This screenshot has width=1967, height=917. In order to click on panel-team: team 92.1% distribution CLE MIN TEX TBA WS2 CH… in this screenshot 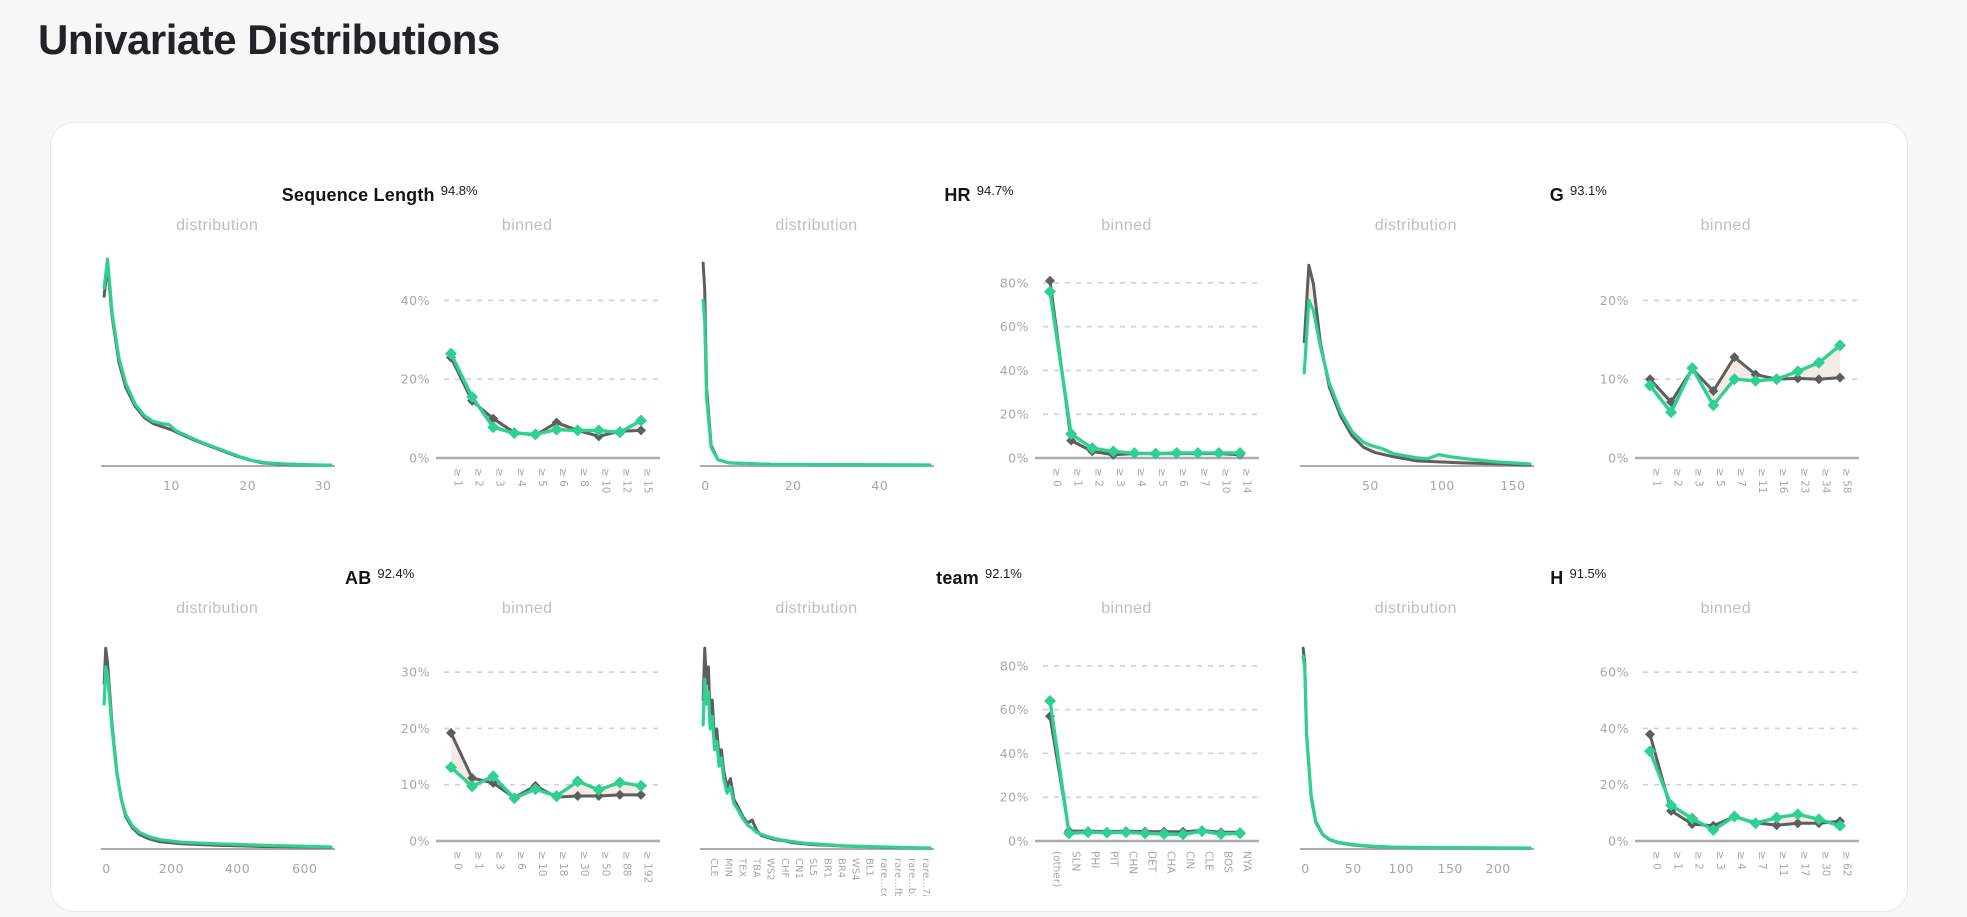, I will do `click(978, 731)`.